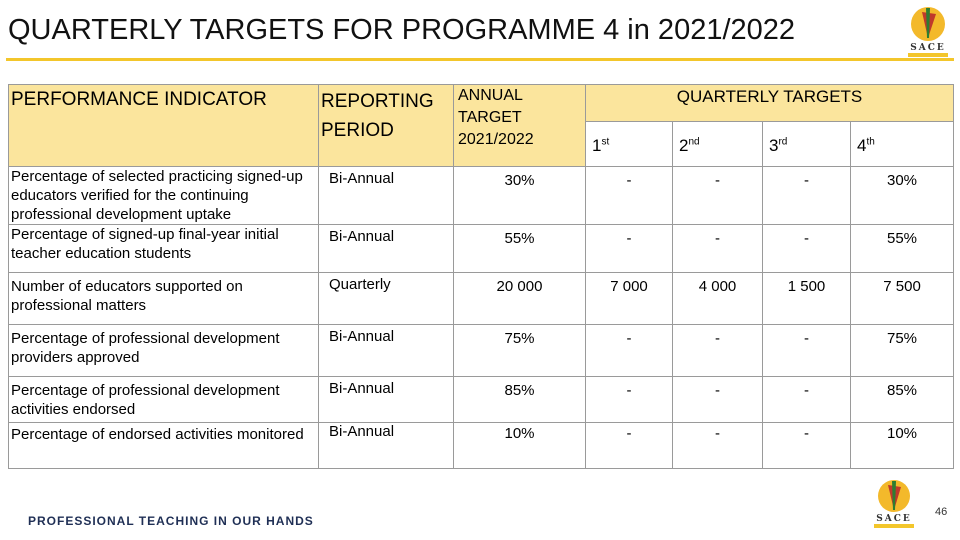  Describe the element at coordinates (928, 32) in the screenshot. I see `sace-logo: SACE` at that location.